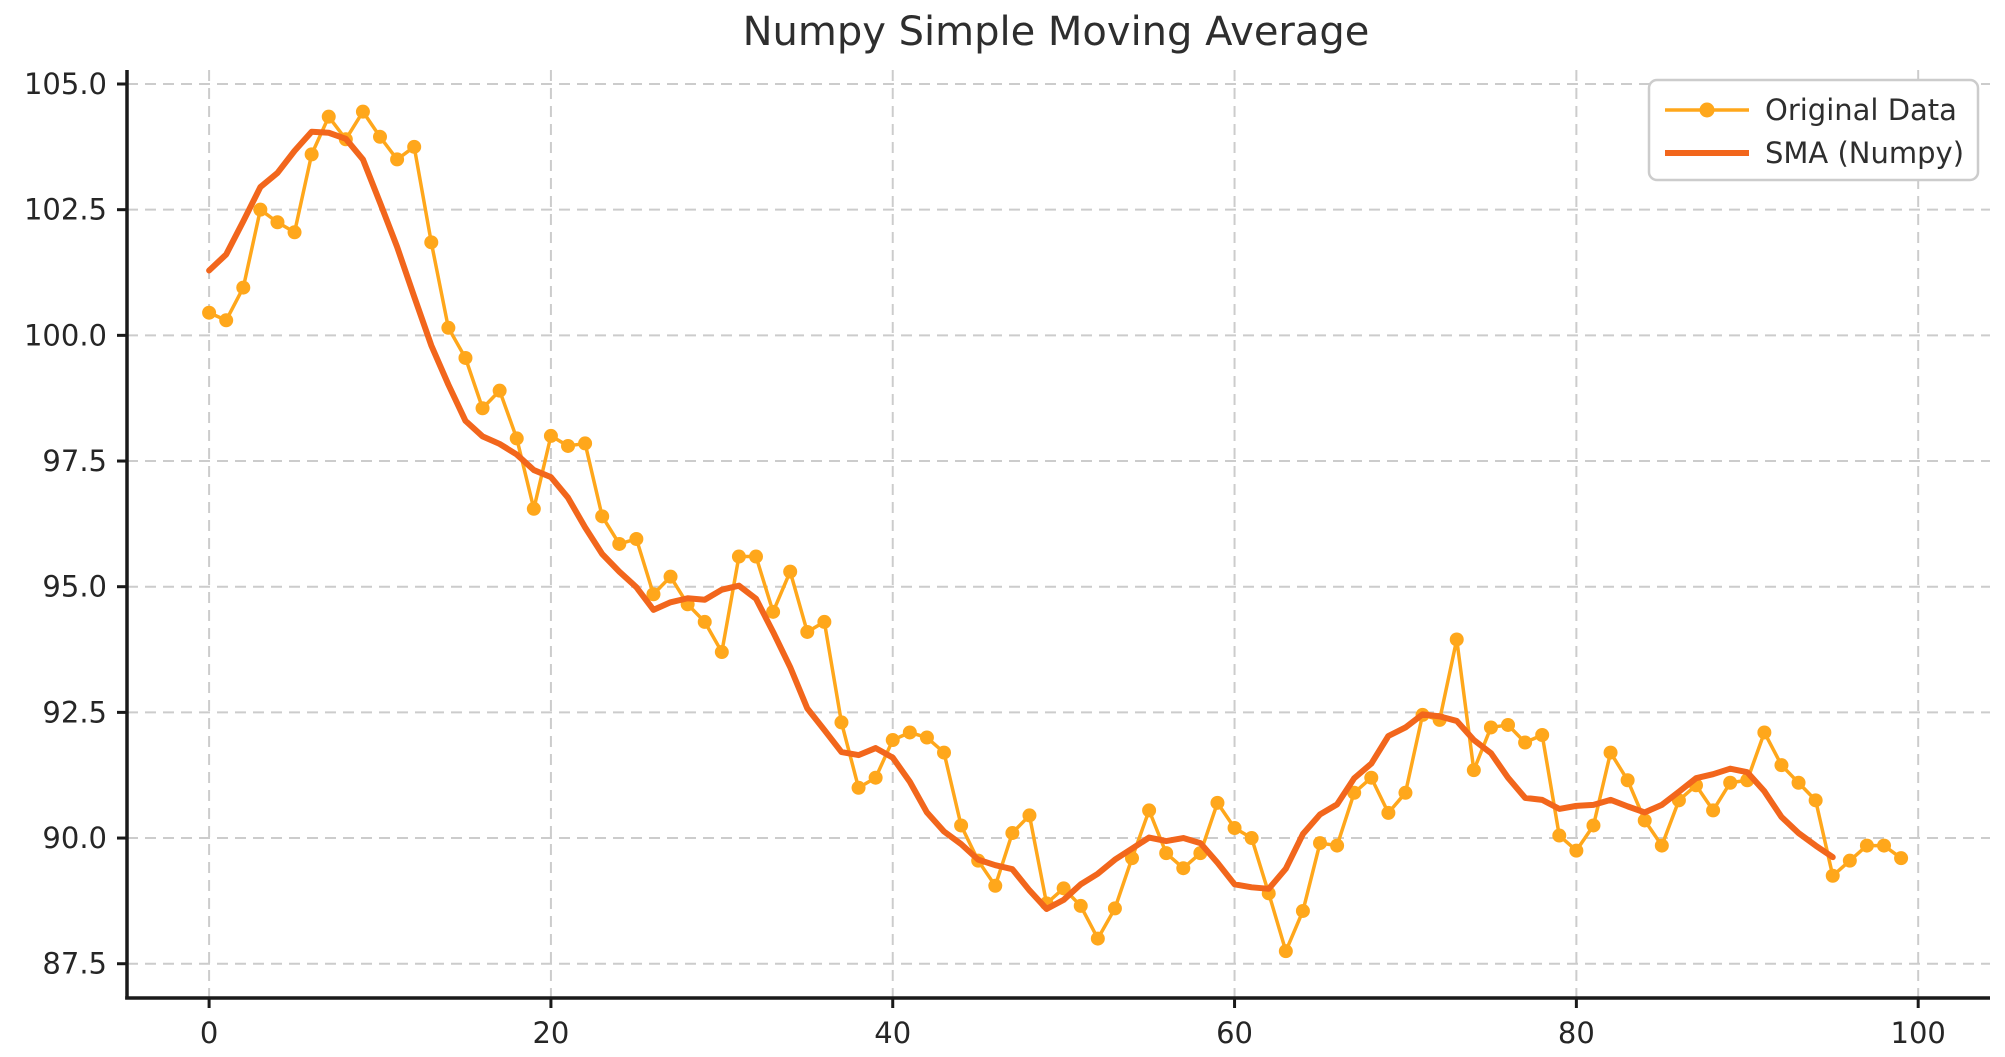 The image size is (2005, 1057). I want to click on x-tick-labels: 0 20 40 60 80 100, so click(1073, 1033).